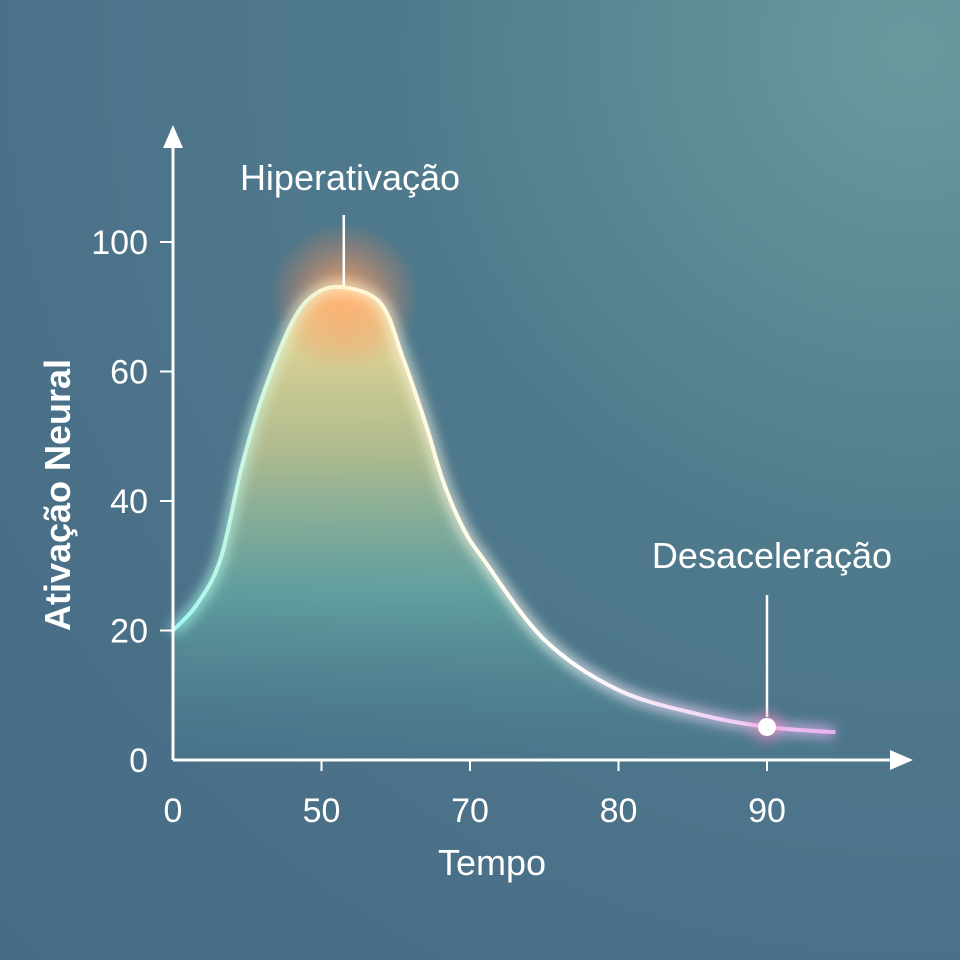 The image size is (960, 960). What do you see at coordinates (772, 555) in the screenshot?
I see `annotation-label: Desaceleração` at bounding box center [772, 555].